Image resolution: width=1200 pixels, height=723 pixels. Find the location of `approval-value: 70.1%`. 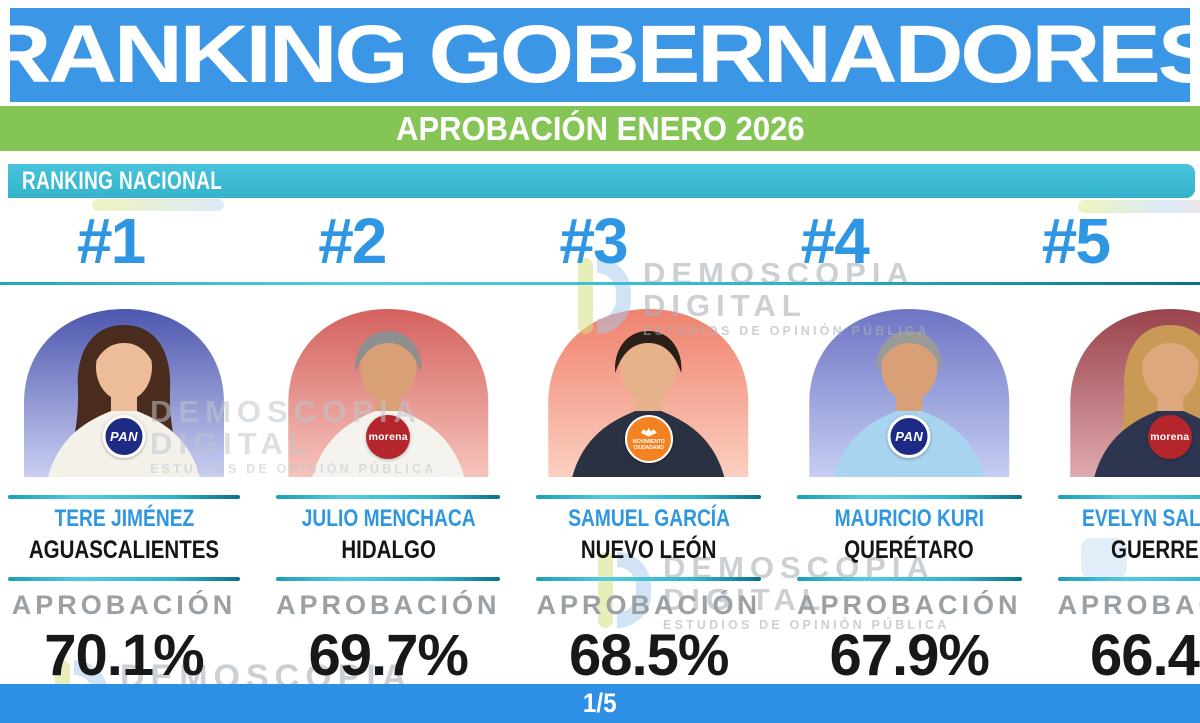

approval-value: 70.1% is located at coordinates (124, 655).